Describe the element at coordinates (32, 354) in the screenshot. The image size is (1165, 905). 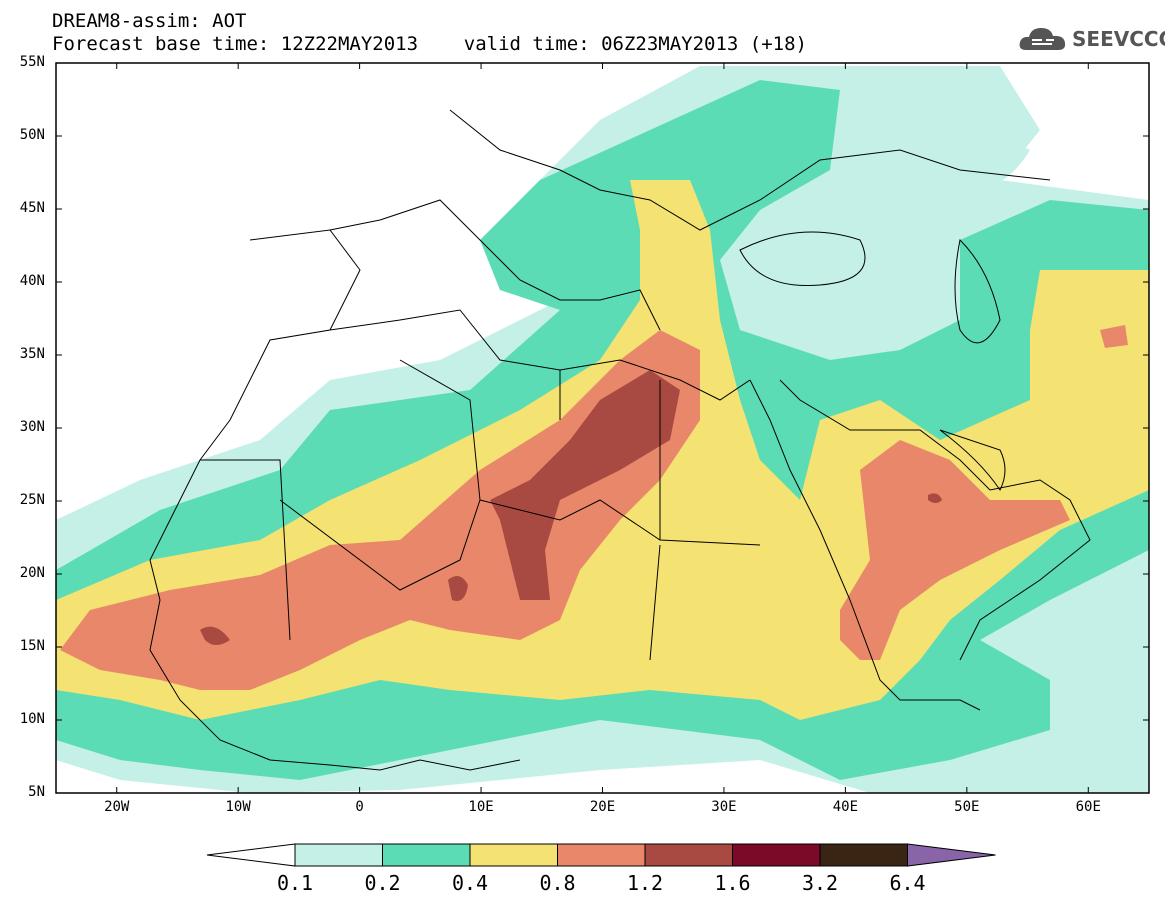
I see `lat-label: 35N` at that location.